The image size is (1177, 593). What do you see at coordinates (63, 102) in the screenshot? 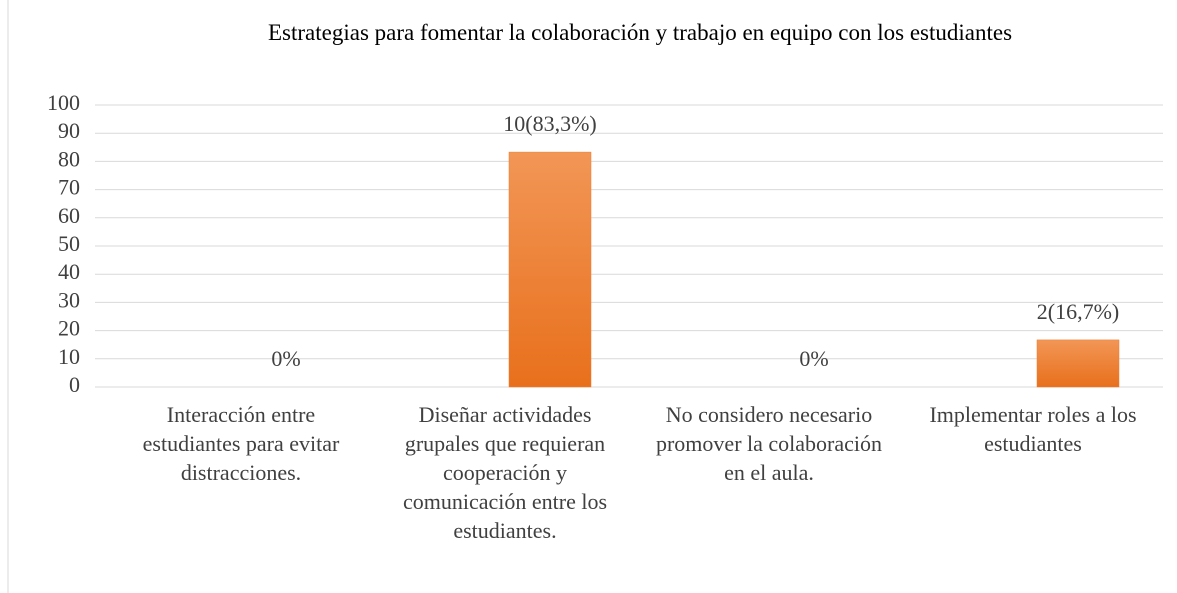
I see `y-tick-label: 100` at bounding box center [63, 102].